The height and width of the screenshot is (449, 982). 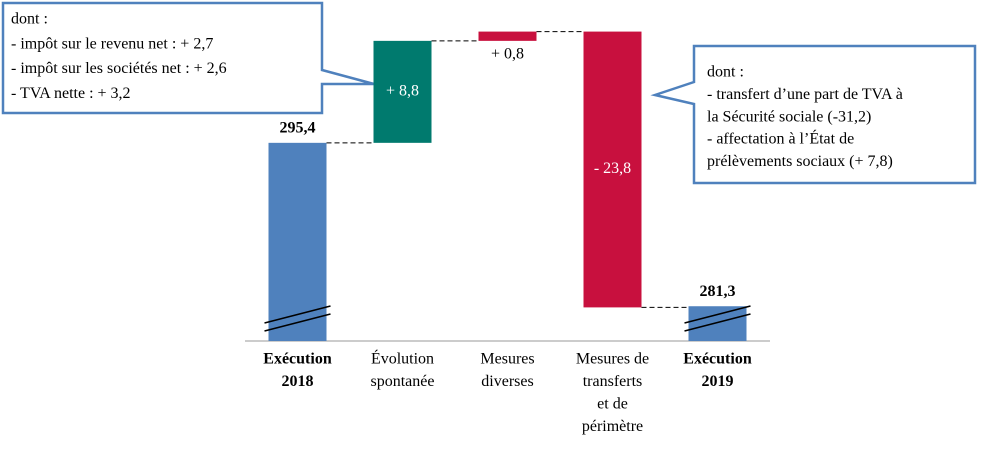 I want to click on annotation-line: - transfert d’une part de TVA à, so click(x=805, y=94).